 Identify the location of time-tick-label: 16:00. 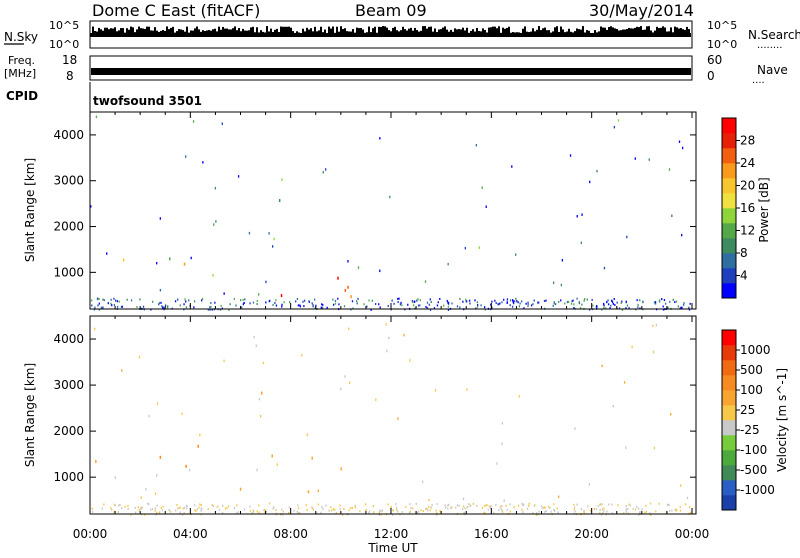
(491, 534).